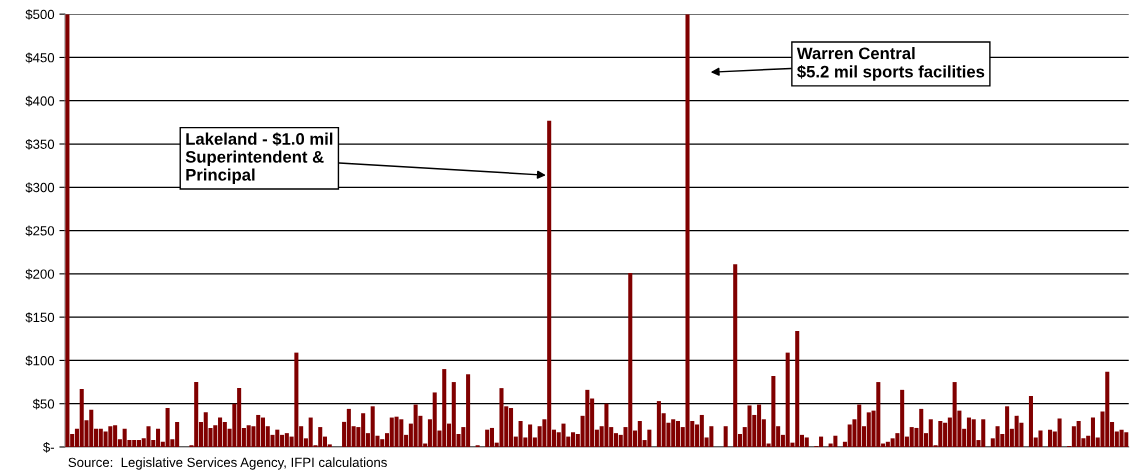 This screenshot has height=472, width=1131. Describe the element at coordinates (40, 101) in the screenshot. I see `y-tick-label: $400` at that location.